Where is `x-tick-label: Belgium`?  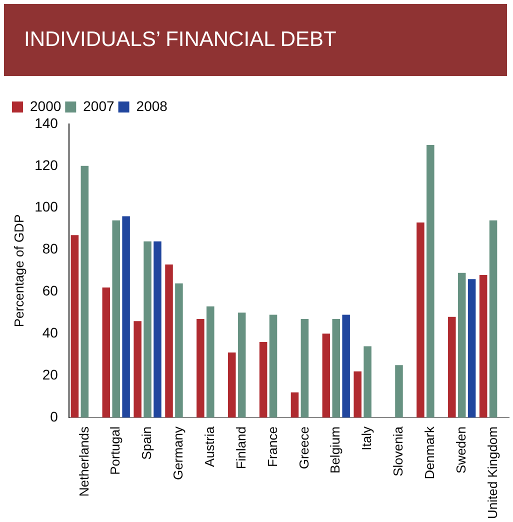 x-tick-label: Belgium is located at coordinates (335, 450).